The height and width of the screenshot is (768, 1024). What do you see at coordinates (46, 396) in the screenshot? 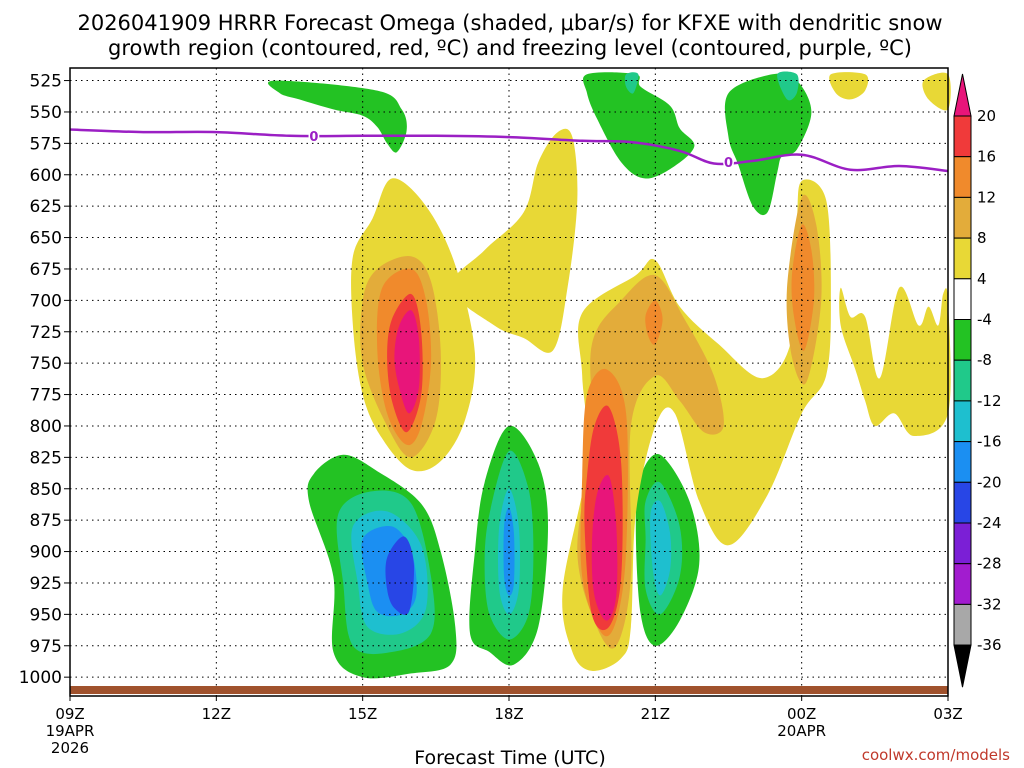
I see `y-tick-label-775: 775` at bounding box center [46, 396].